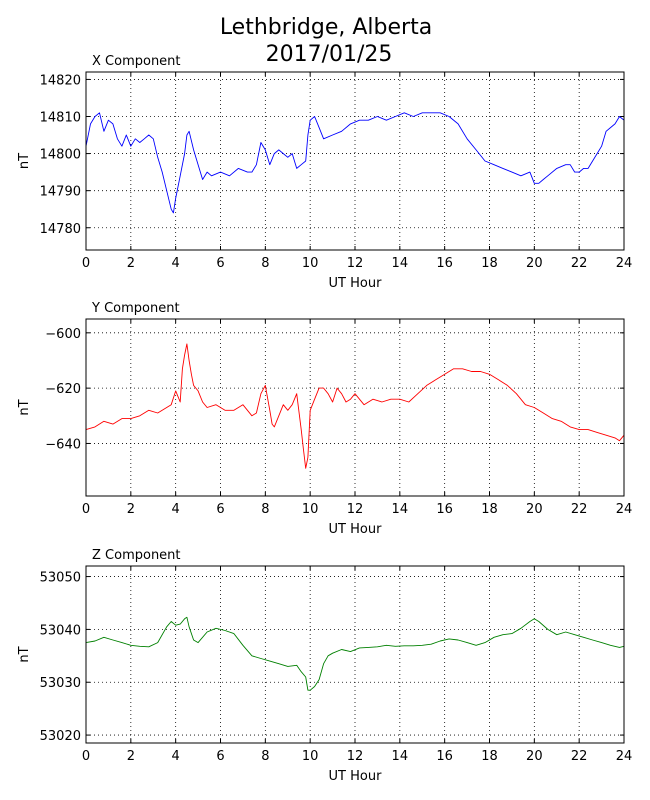 The width and height of the screenshot is (650, 800). What do you see at coordinates (63, 389) in the screenshot?
I see `y-tick-label: −620` at bounding box center [63, 389].